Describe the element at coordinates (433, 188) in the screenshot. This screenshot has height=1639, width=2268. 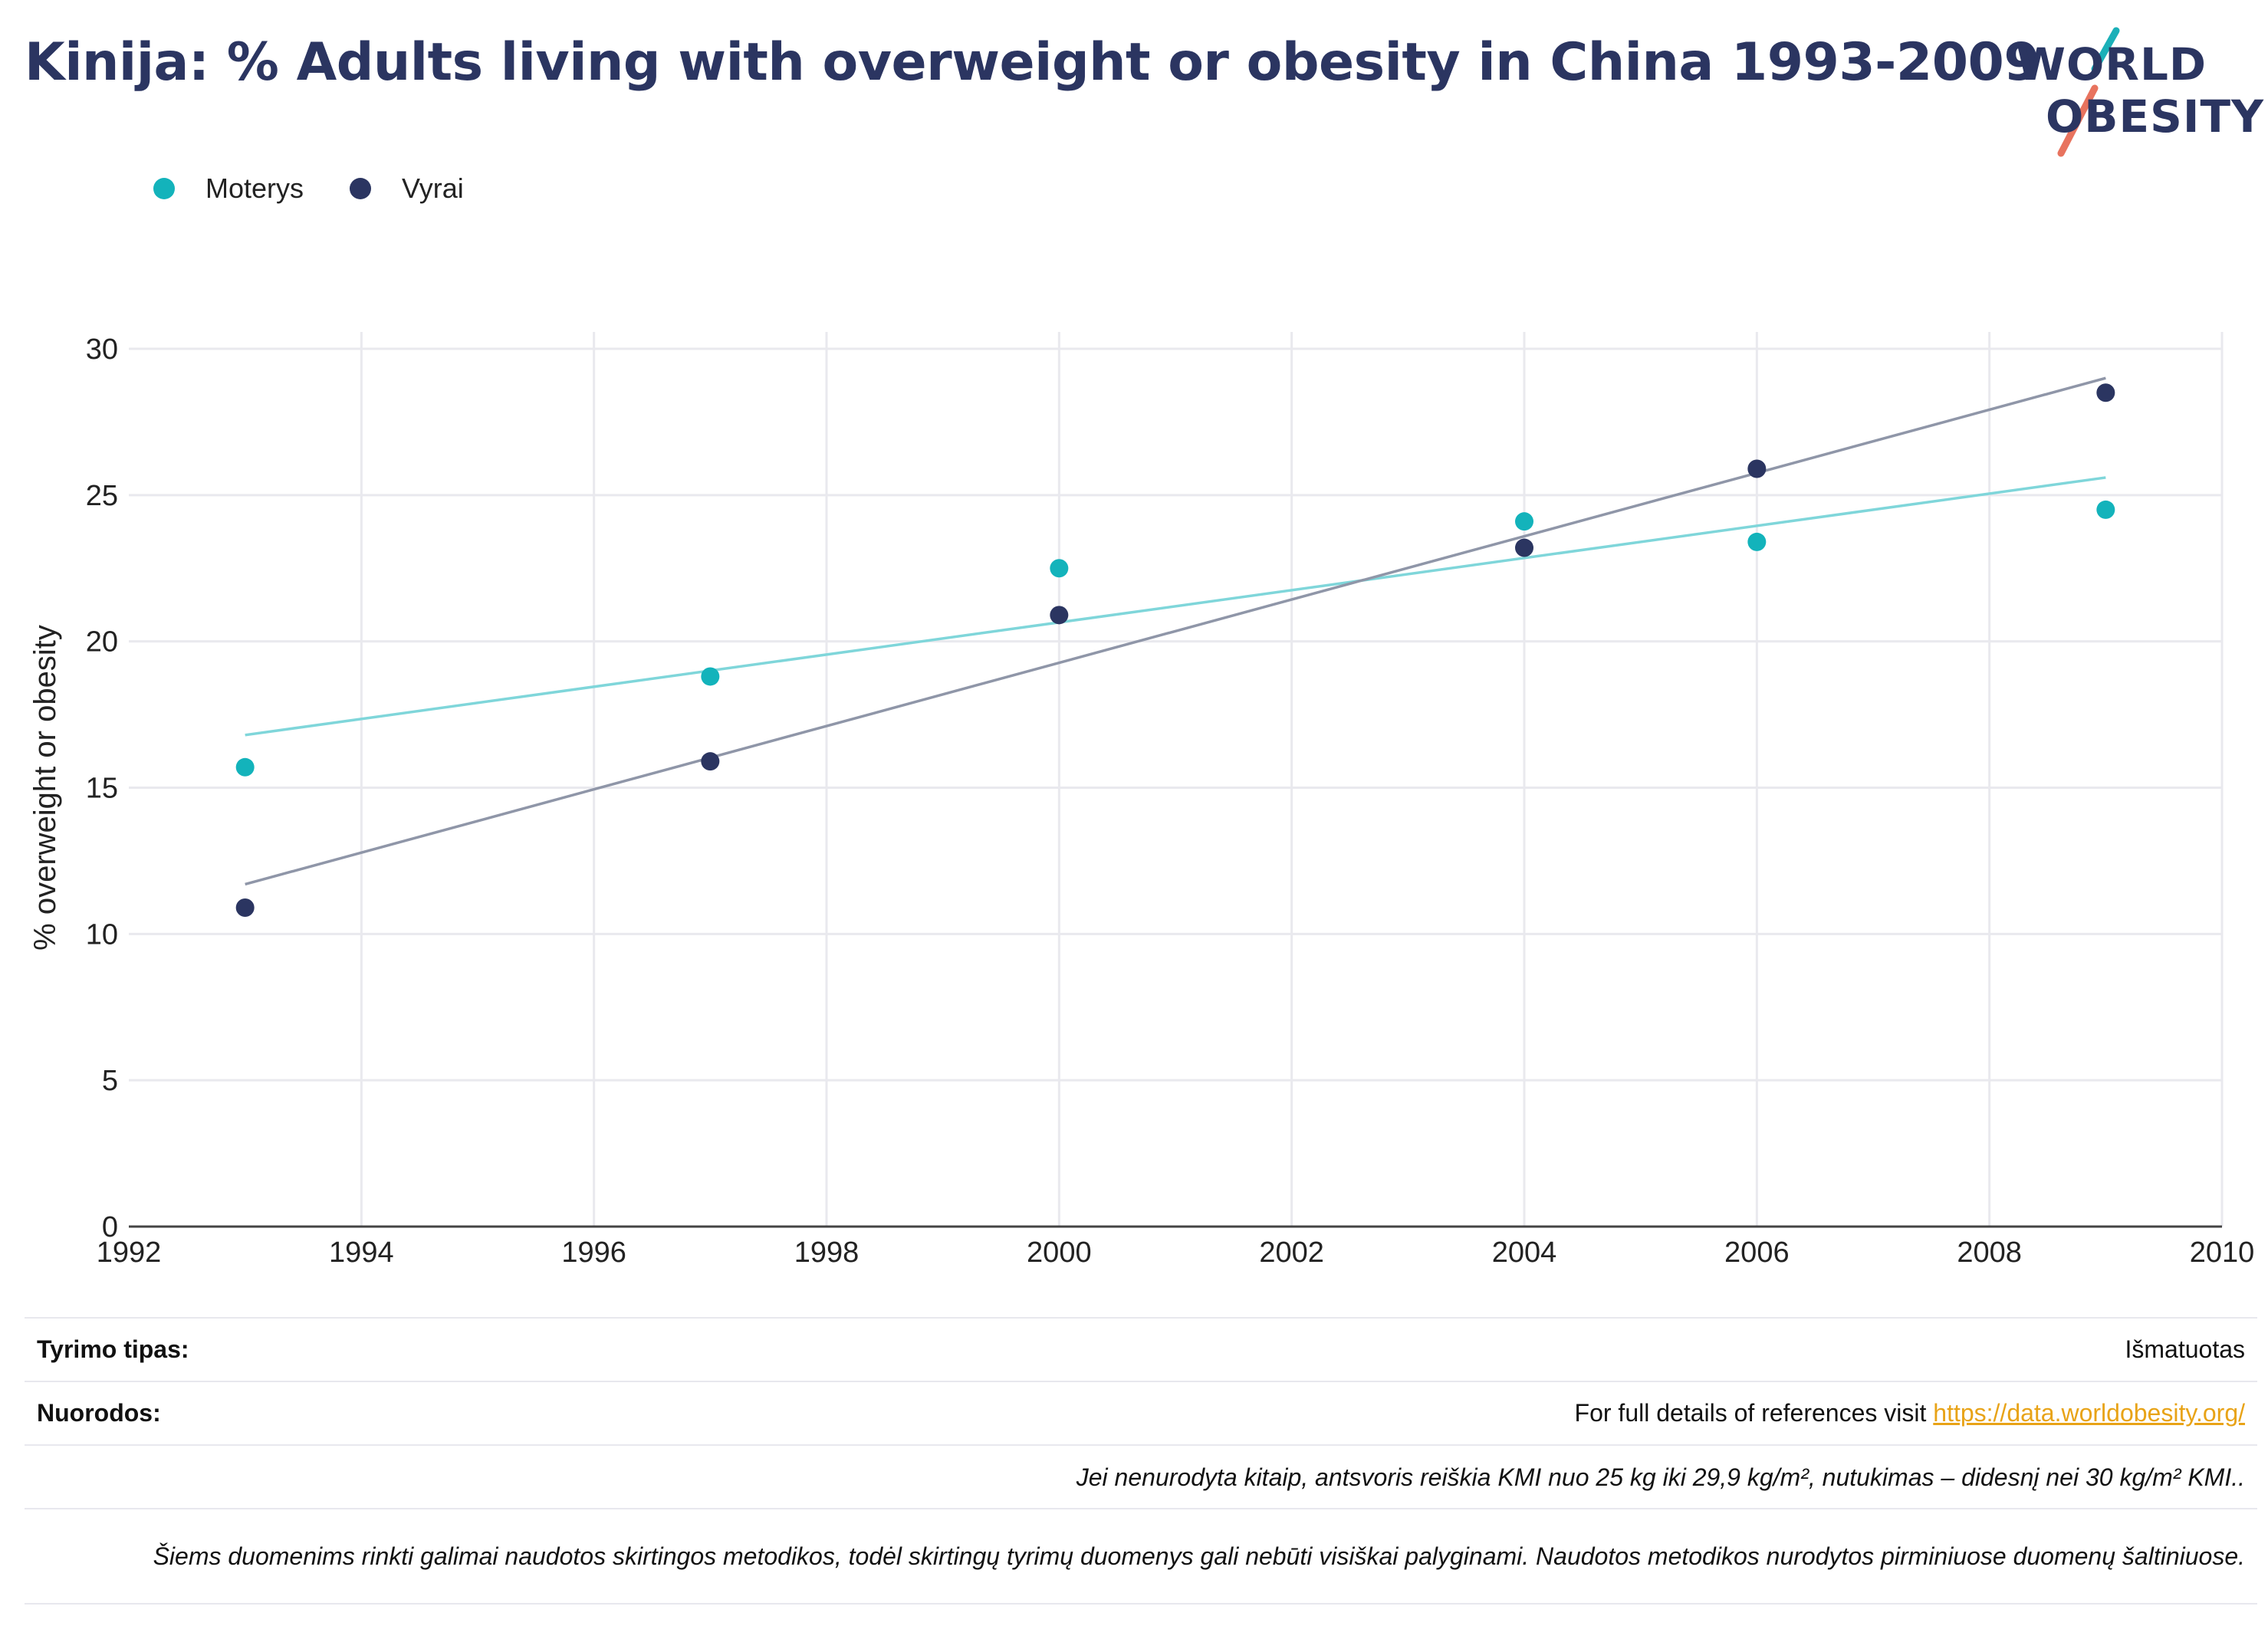
I see `legend-label-vyrai: Vyrai` at that location.